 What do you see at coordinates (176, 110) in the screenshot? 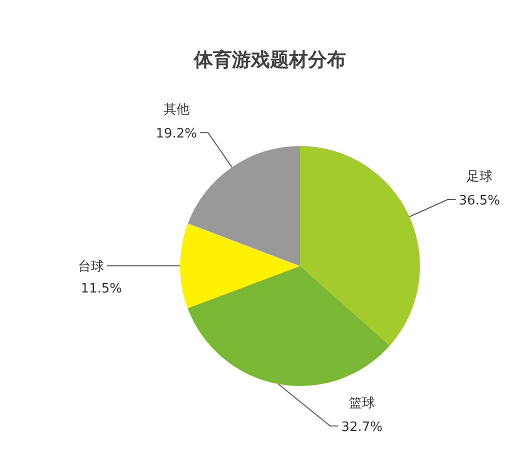
I see `slice-label: 其他` at bounding box center [176, 110].